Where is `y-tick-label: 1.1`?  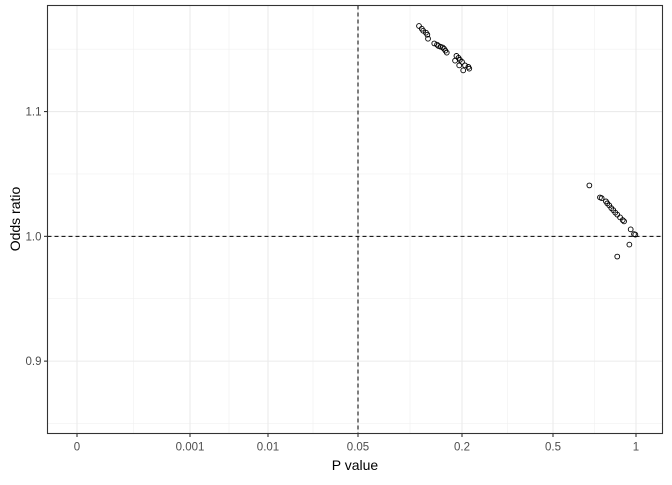
y-tick-label: 1.1 is located at coordinates (34, 113).